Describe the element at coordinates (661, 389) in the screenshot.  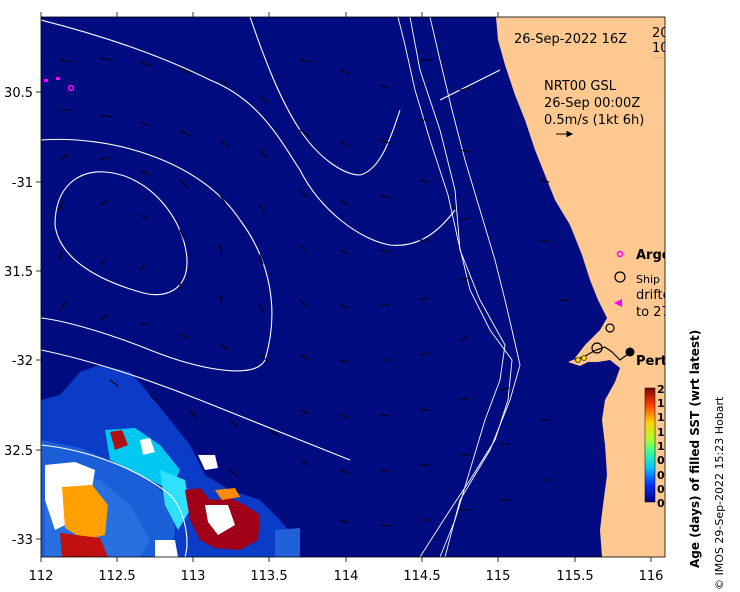
I see `svg-text: 2` at that location.